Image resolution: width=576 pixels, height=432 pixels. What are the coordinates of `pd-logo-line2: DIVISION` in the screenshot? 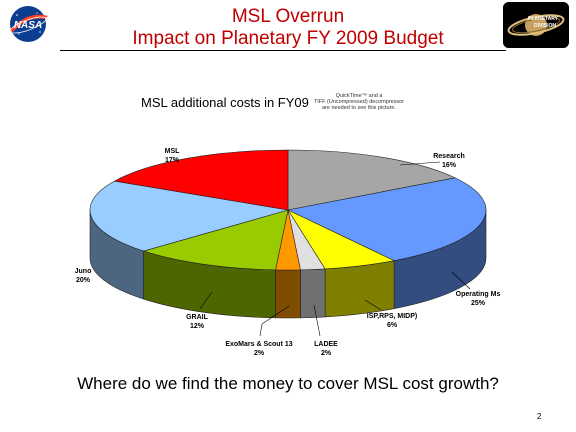 It's located at (545, 26).